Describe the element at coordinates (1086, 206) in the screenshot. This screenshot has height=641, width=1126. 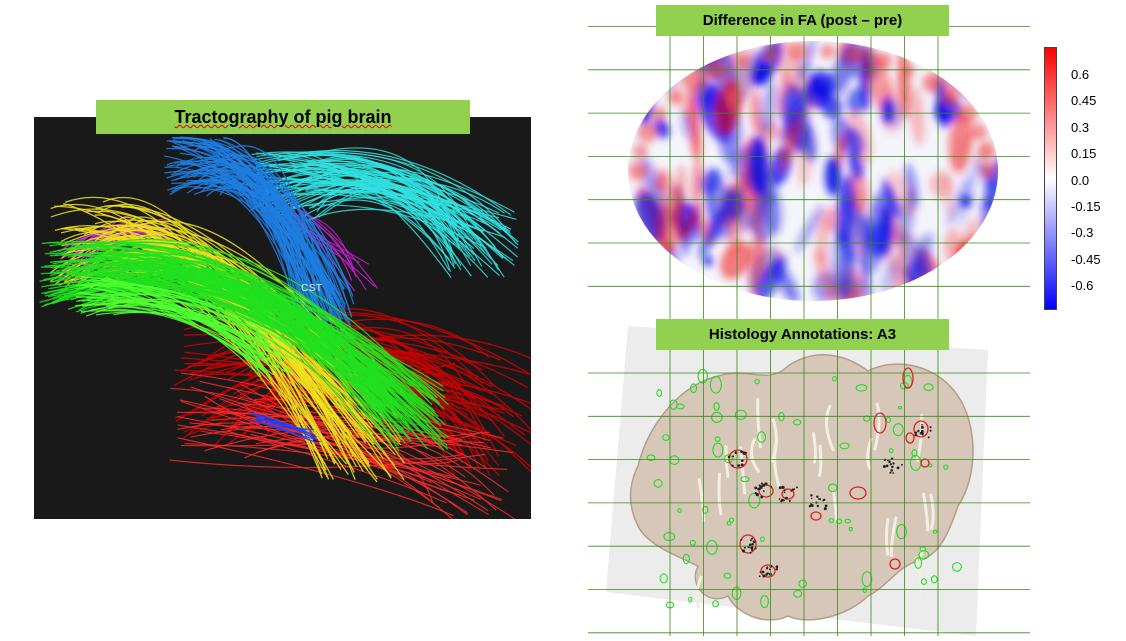
I see `colorbar-tick: -0.15` at that location.